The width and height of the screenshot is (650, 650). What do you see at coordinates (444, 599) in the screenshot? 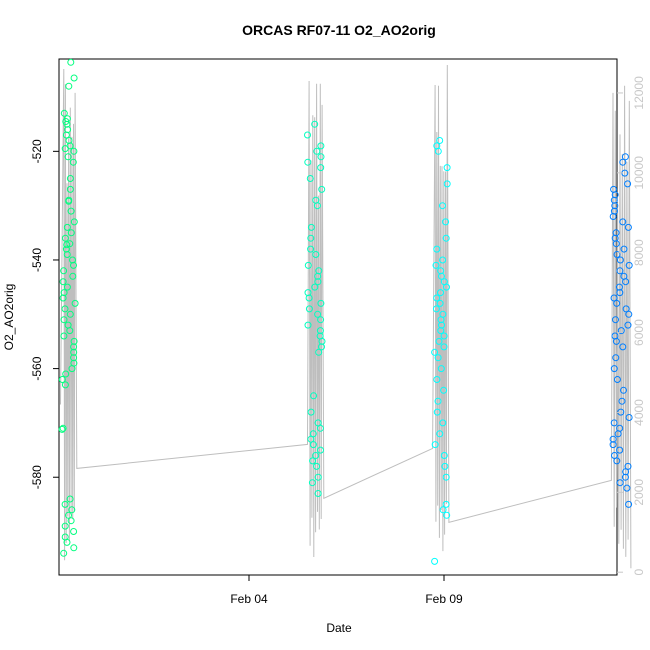
I see `x-tick-label: Feb 09` at bounding box center [444, 599].